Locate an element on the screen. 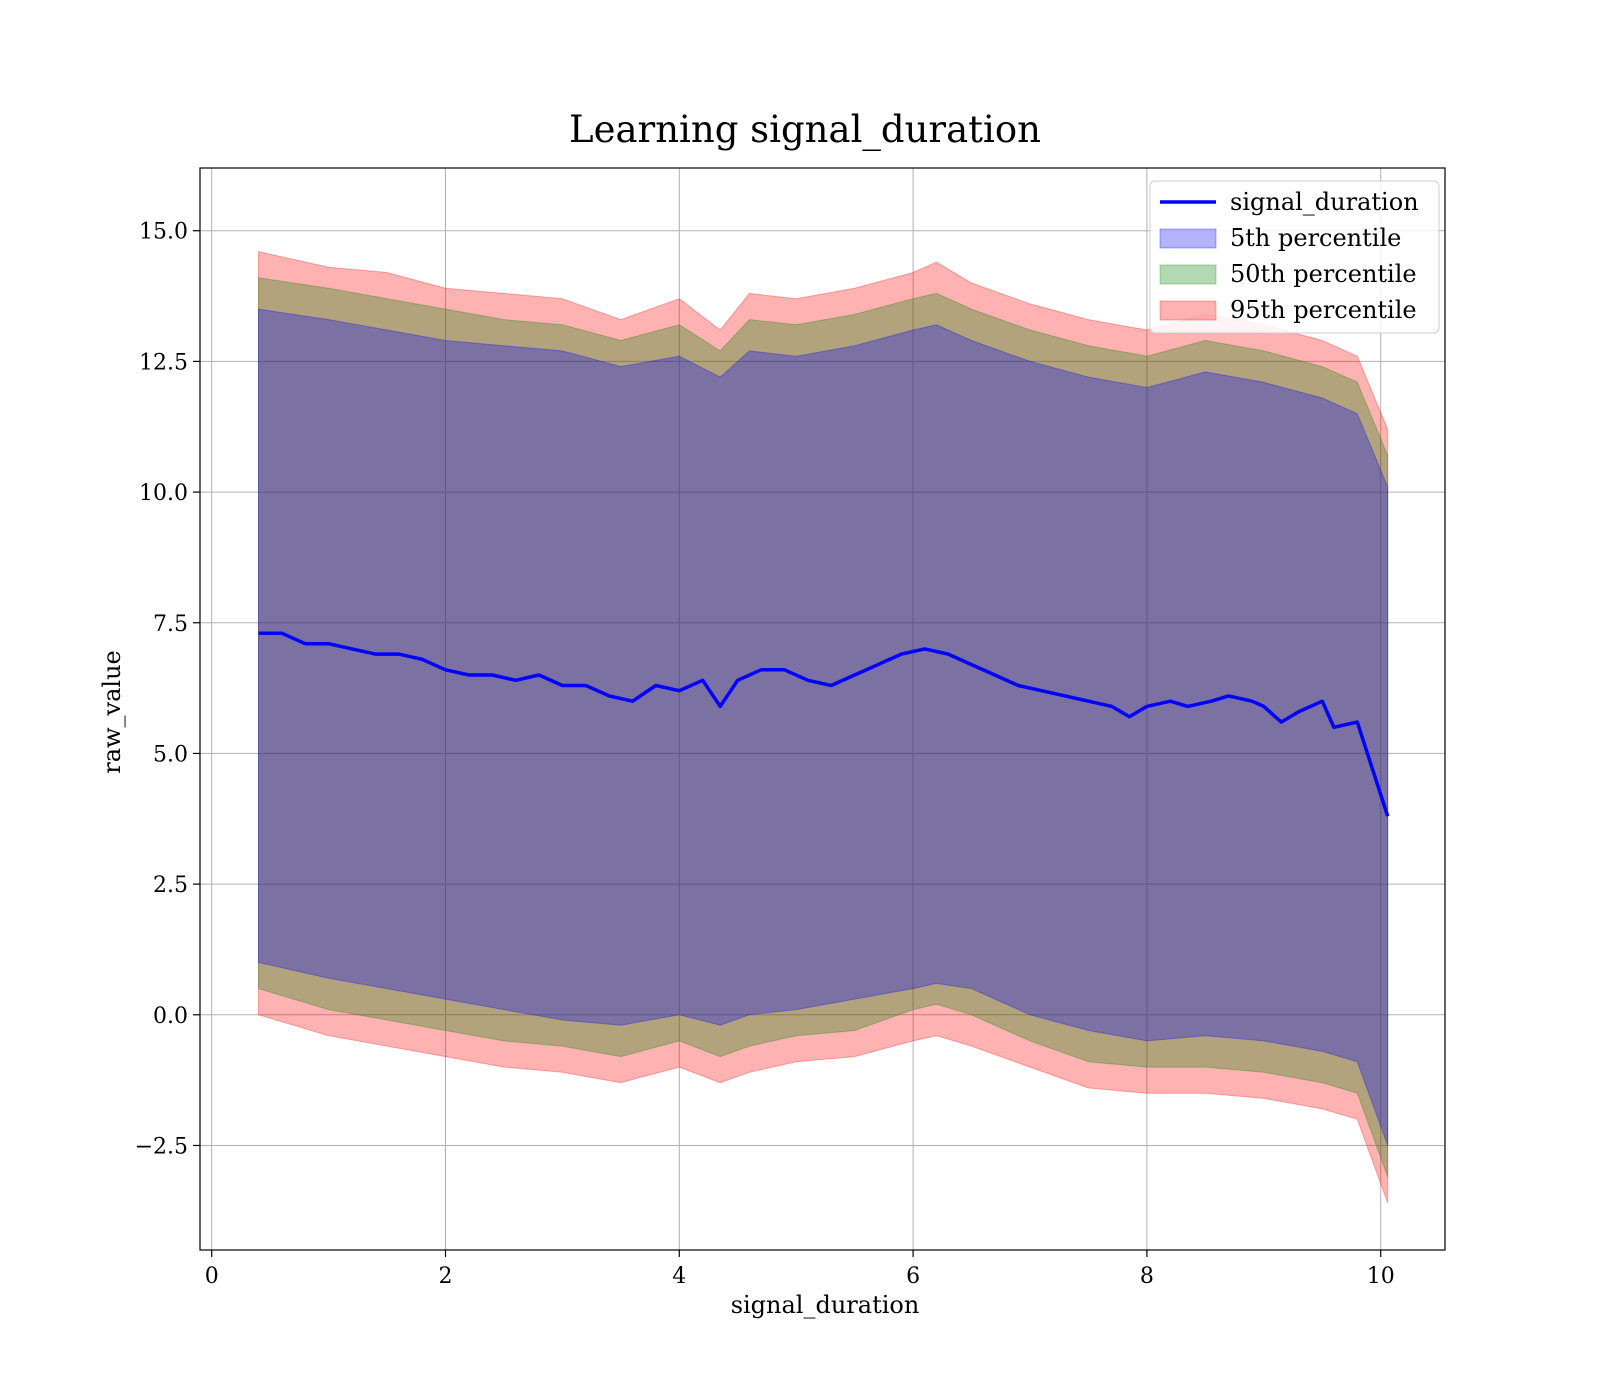  y-axis-ticks: −2.5 0.0 2.5 5.0 7.5 10.0 12.5 15.0 is located at coordinates (167, 689).